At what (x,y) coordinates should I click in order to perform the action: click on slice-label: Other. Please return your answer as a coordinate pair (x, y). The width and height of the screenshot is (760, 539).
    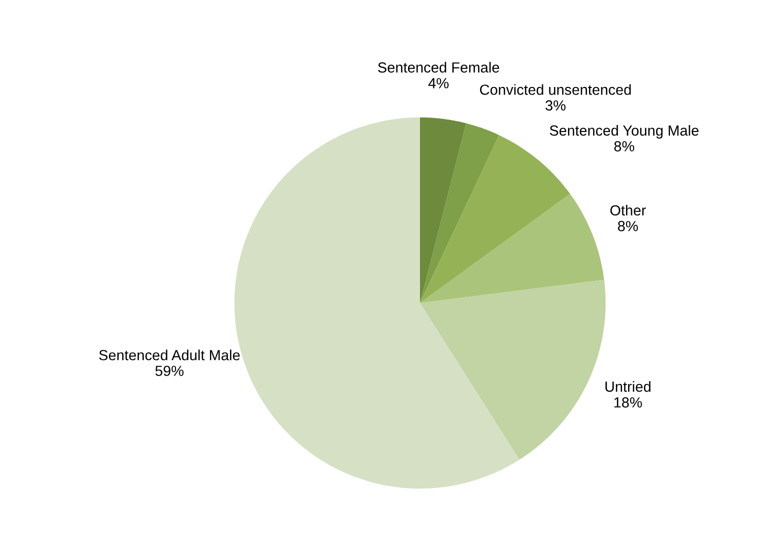
    Looking at the image, I should click on (628, 210).